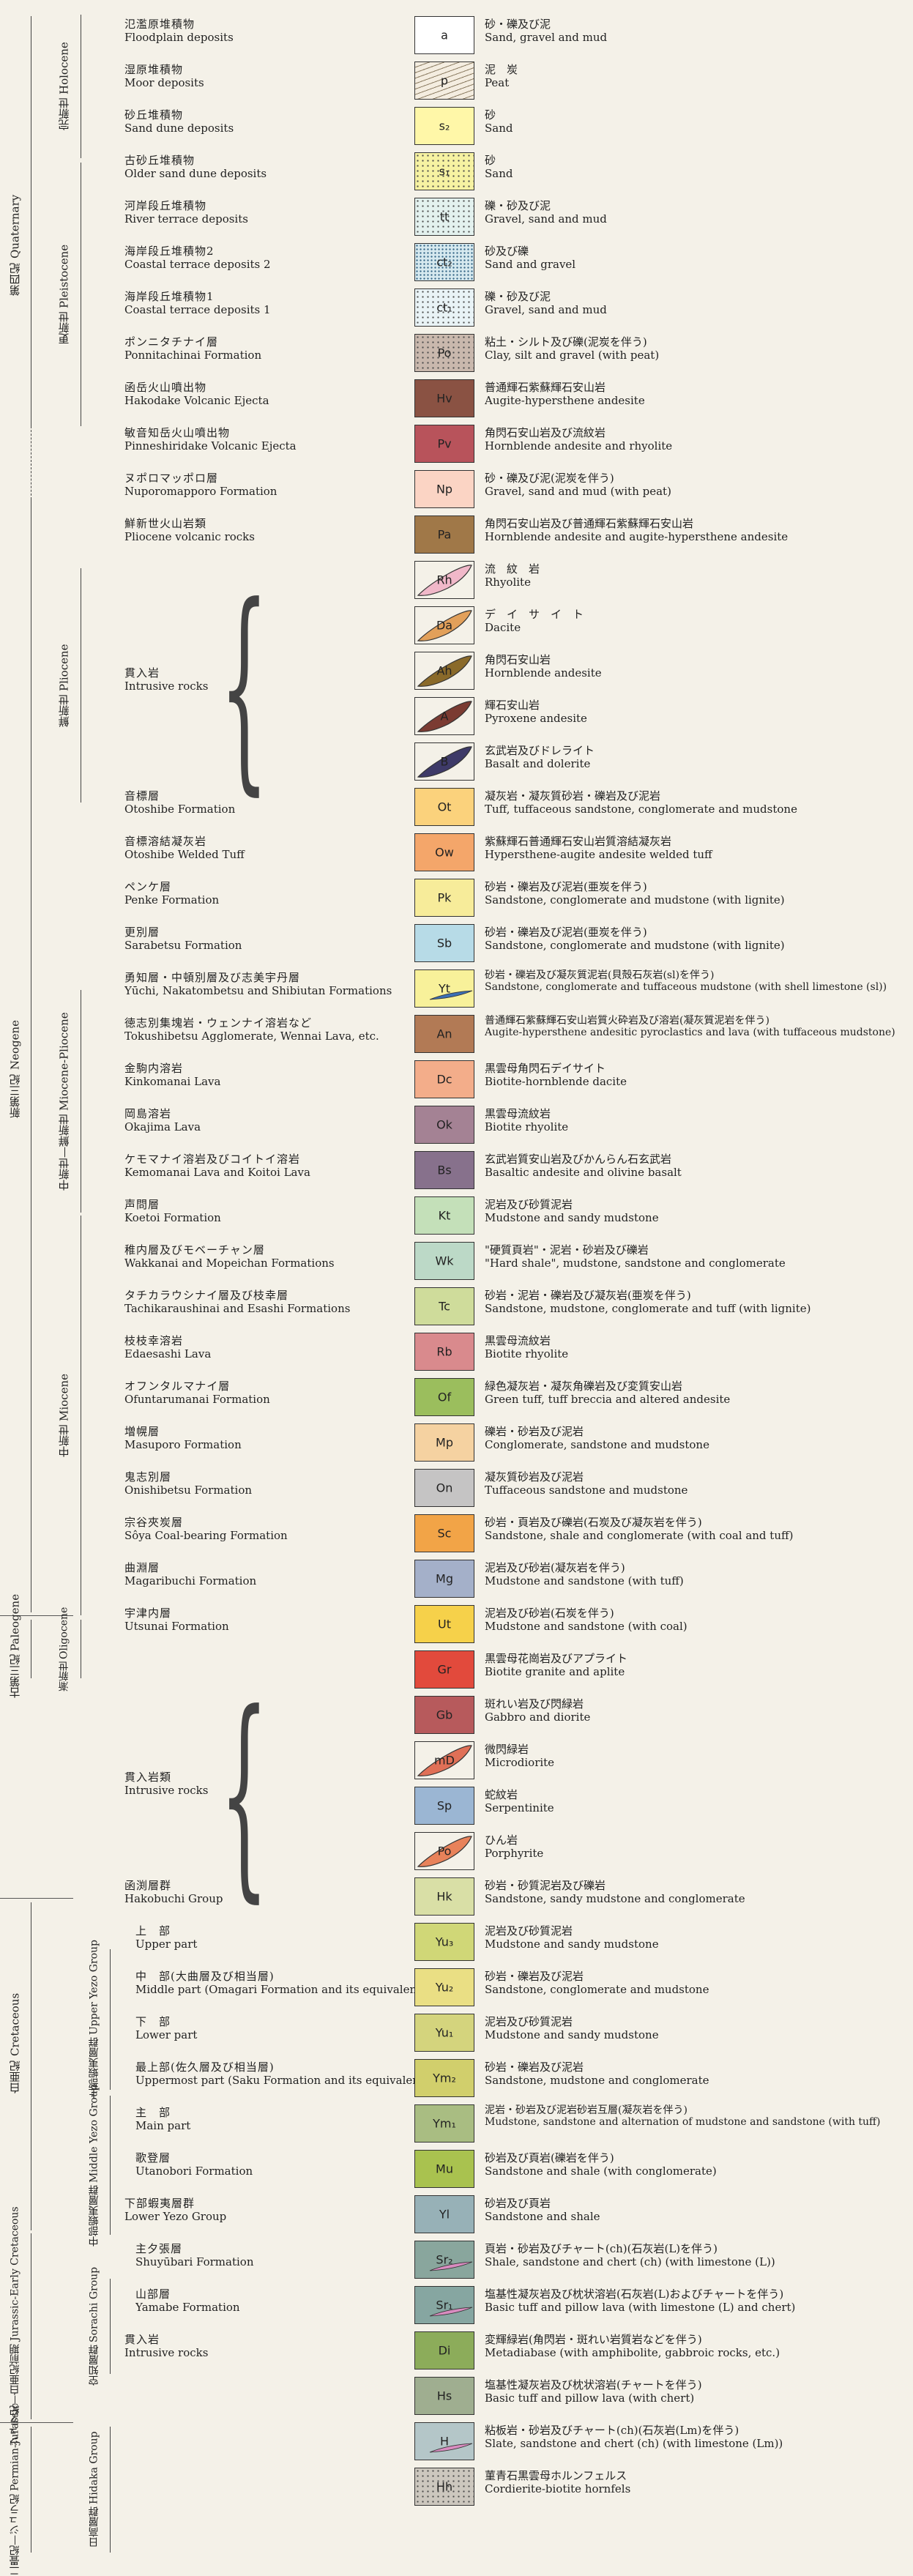  I want to click on lithology-en: Sandstone and shale, so click(542, 2216).